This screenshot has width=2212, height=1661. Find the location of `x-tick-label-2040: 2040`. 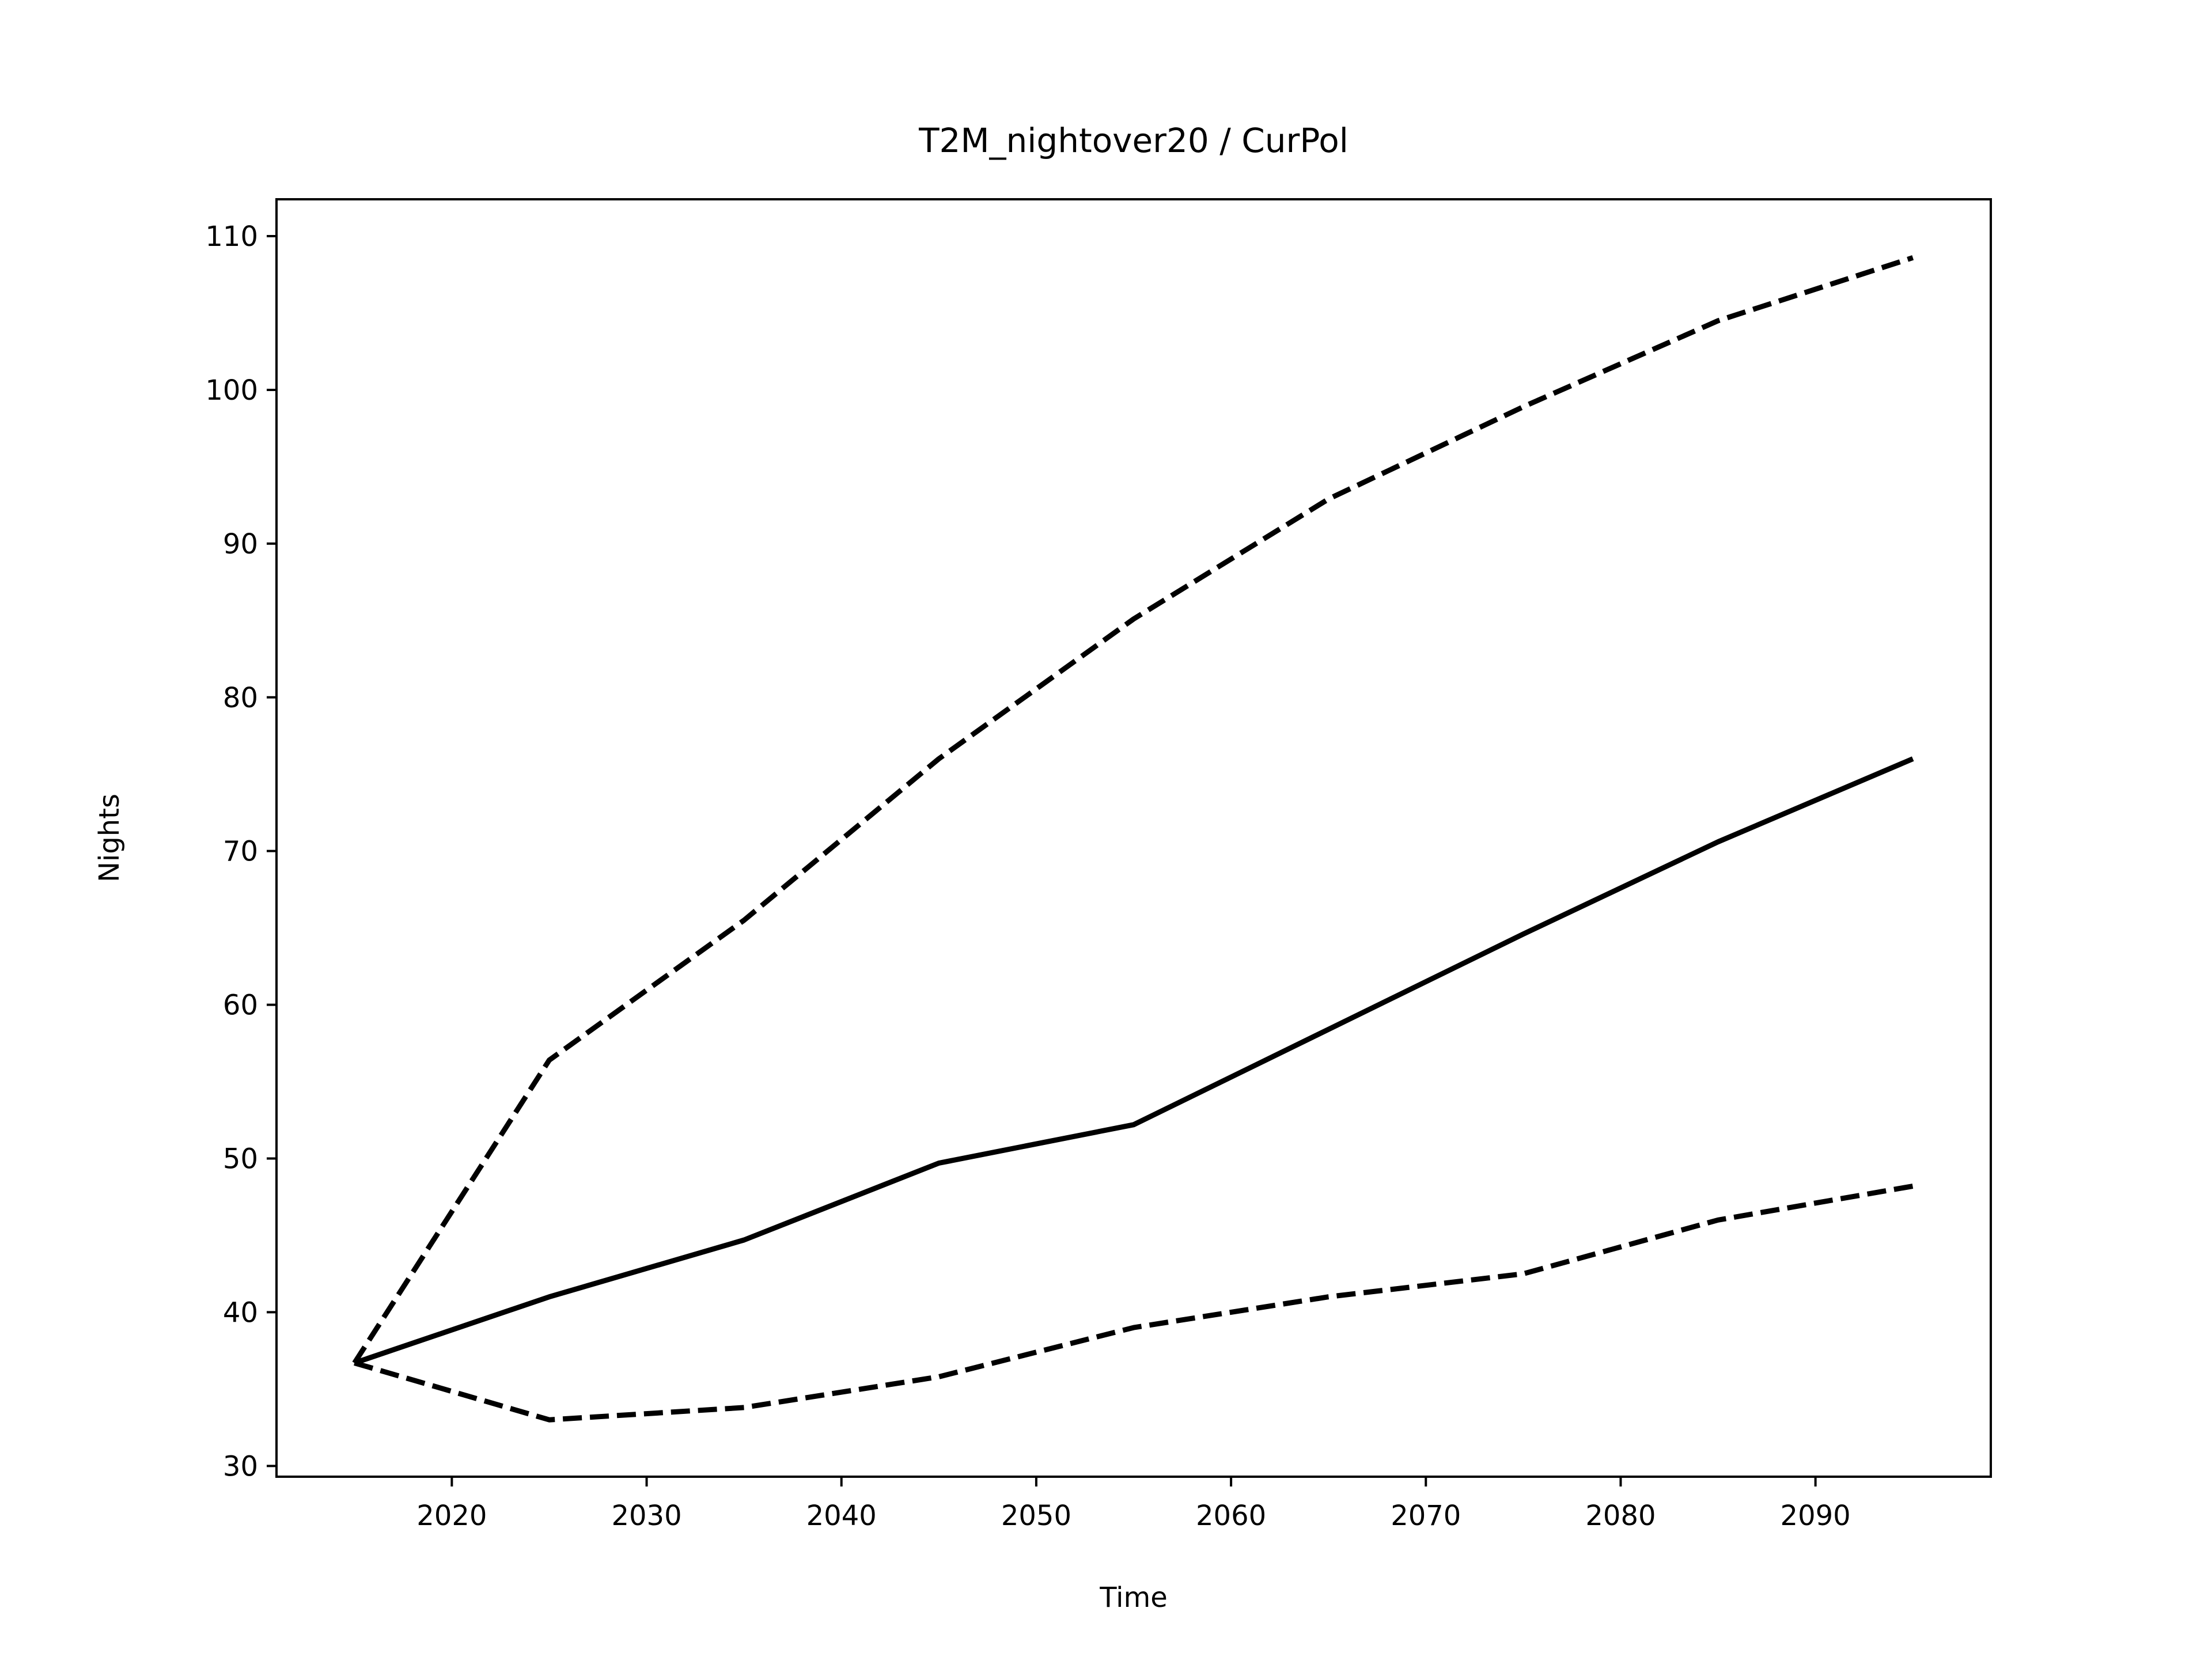

x-tick-label-2040: 2040 is located at coordinates (841, 1516).